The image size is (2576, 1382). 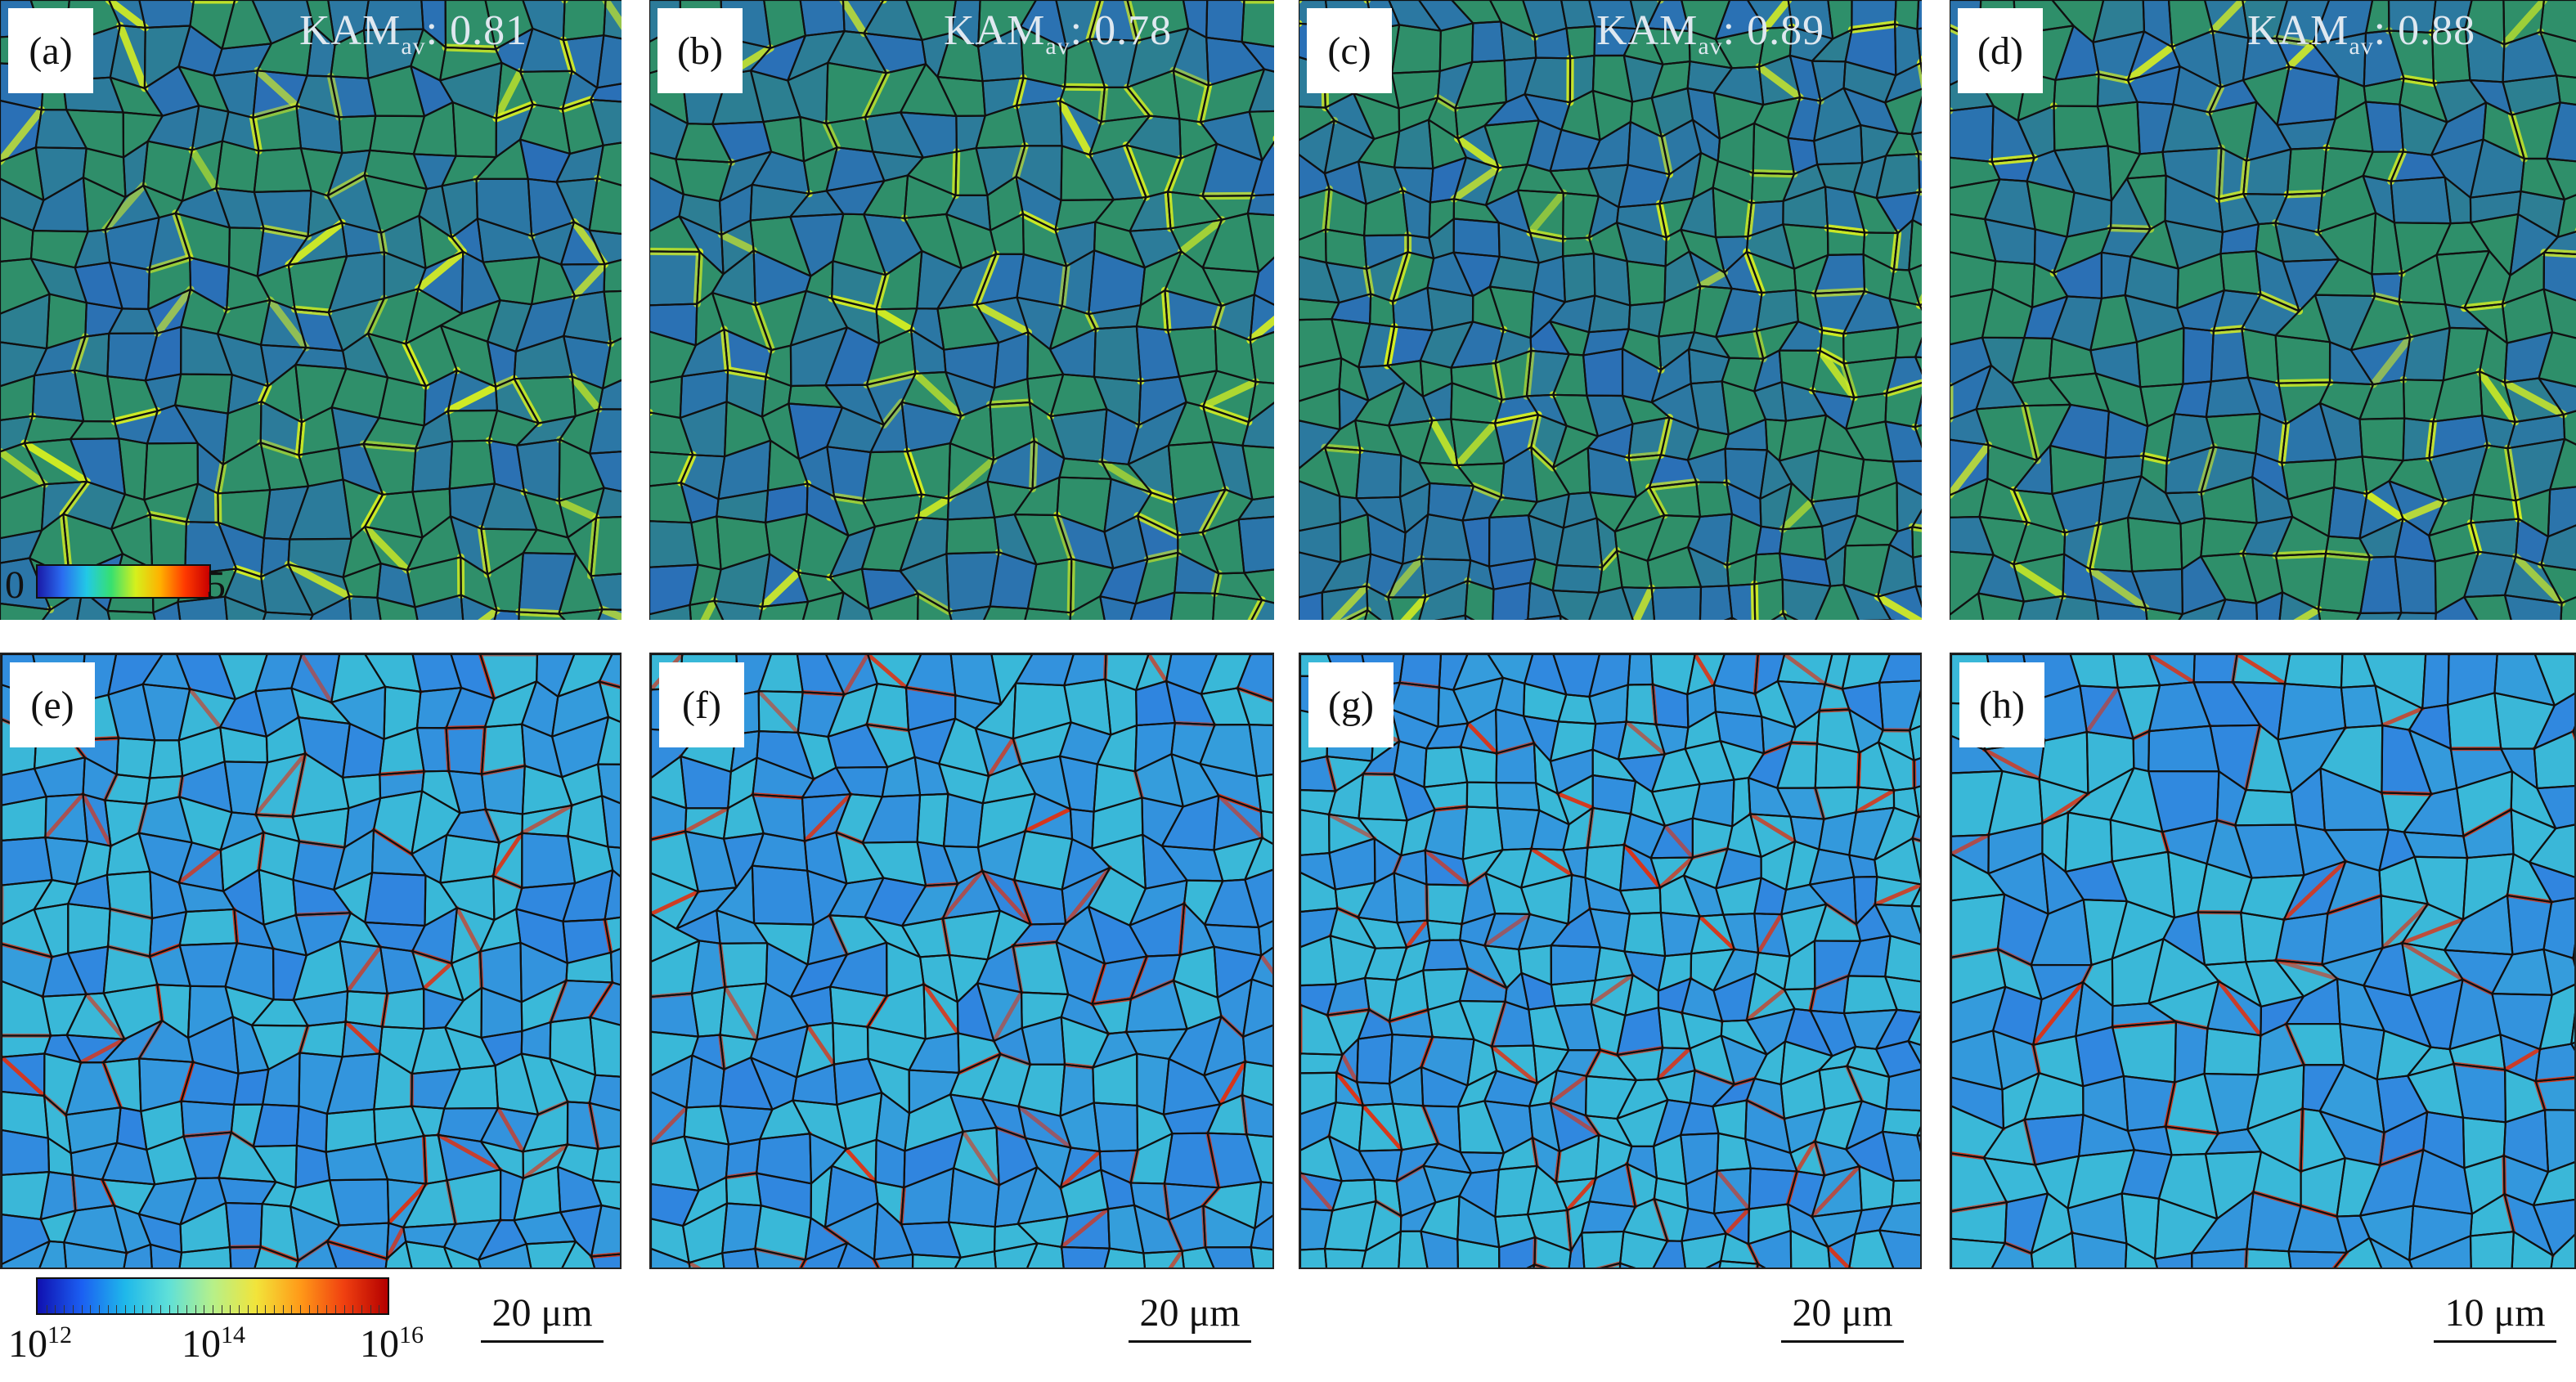 What do you see at coordinates (701, 704) in the screenshot?
I see `panel-label: (f)` at bounding box center [701, 704].